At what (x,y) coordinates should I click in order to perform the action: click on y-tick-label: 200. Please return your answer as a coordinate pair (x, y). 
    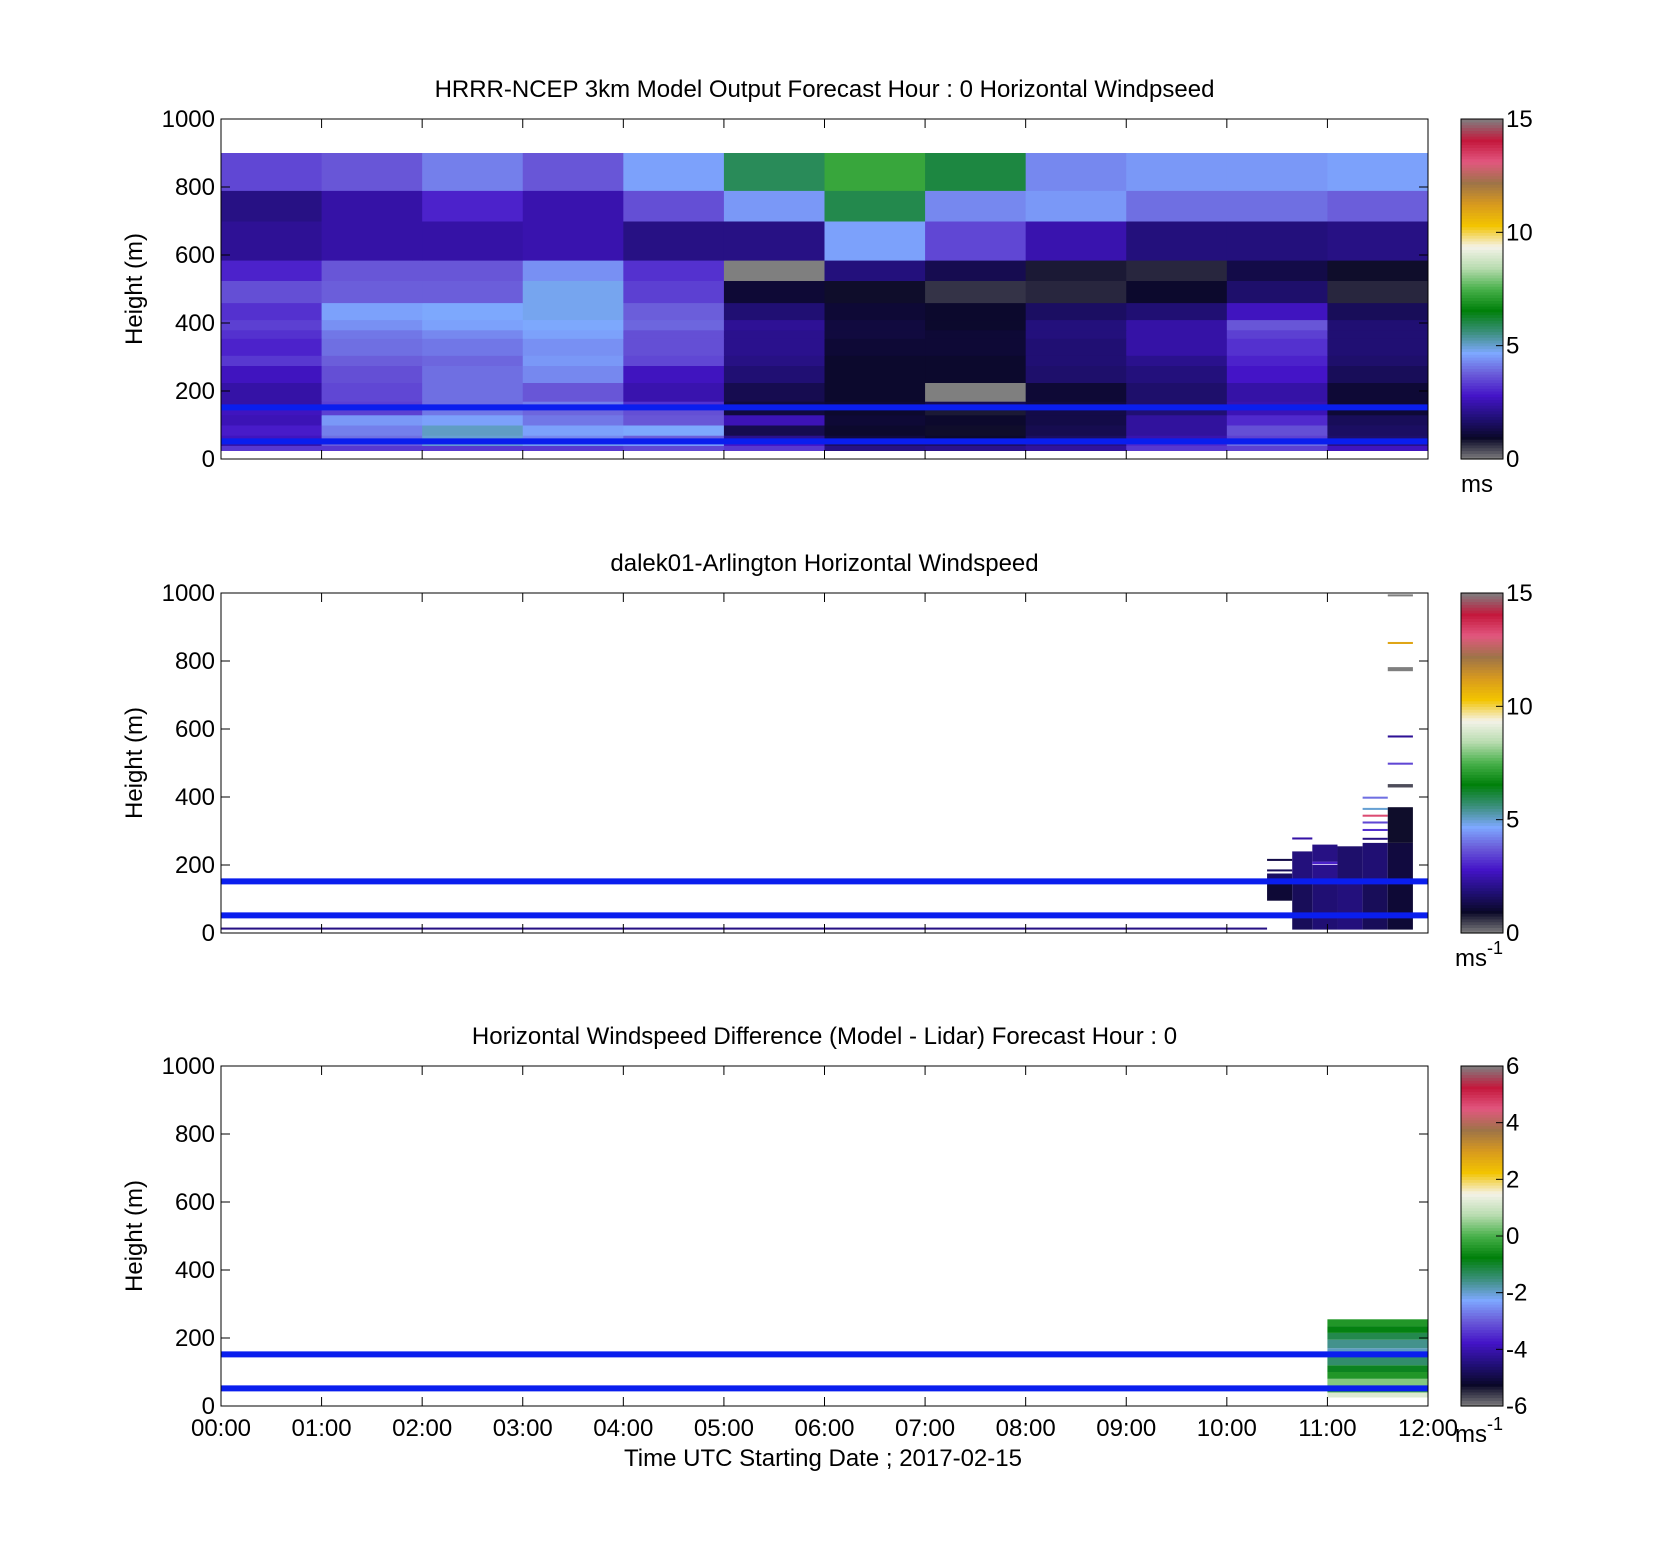
    Looking at the image, I should click on (195, 865).